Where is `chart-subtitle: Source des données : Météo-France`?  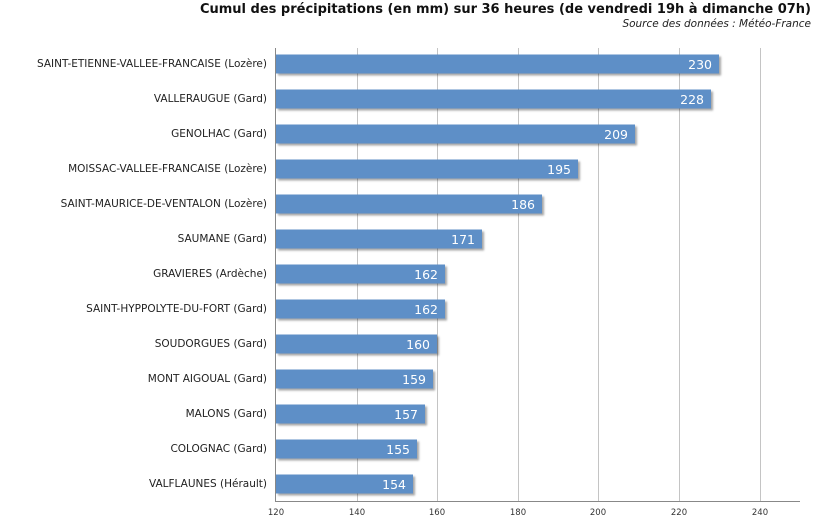
chart-subtitle: Source des données : Météo-France is located at coordinates (716, 24).